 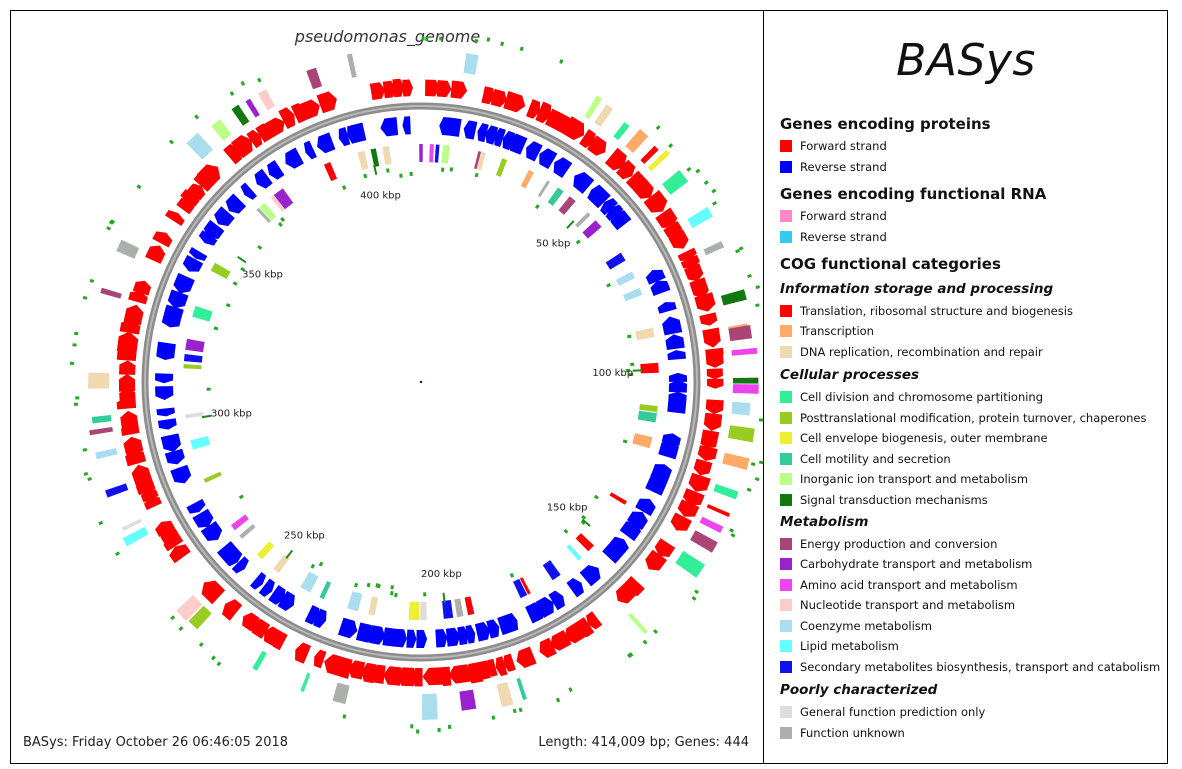 I want to click on legend-item: Transcription, so click(x=827, y=331).